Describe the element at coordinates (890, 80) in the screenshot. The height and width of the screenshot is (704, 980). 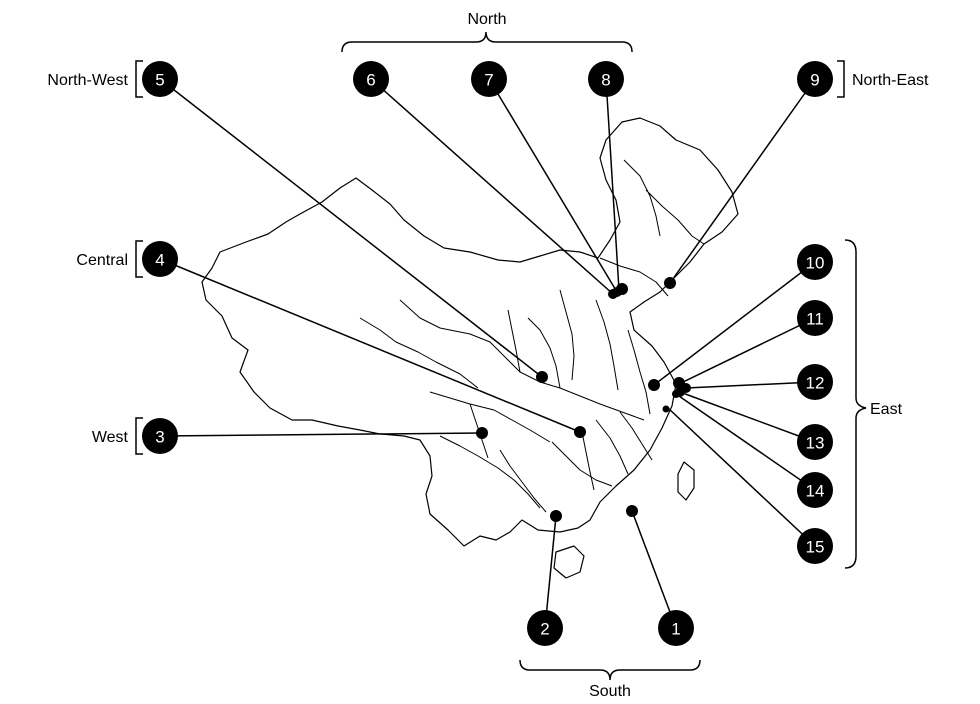
I see `region-label-north-east: North-East` at that location.